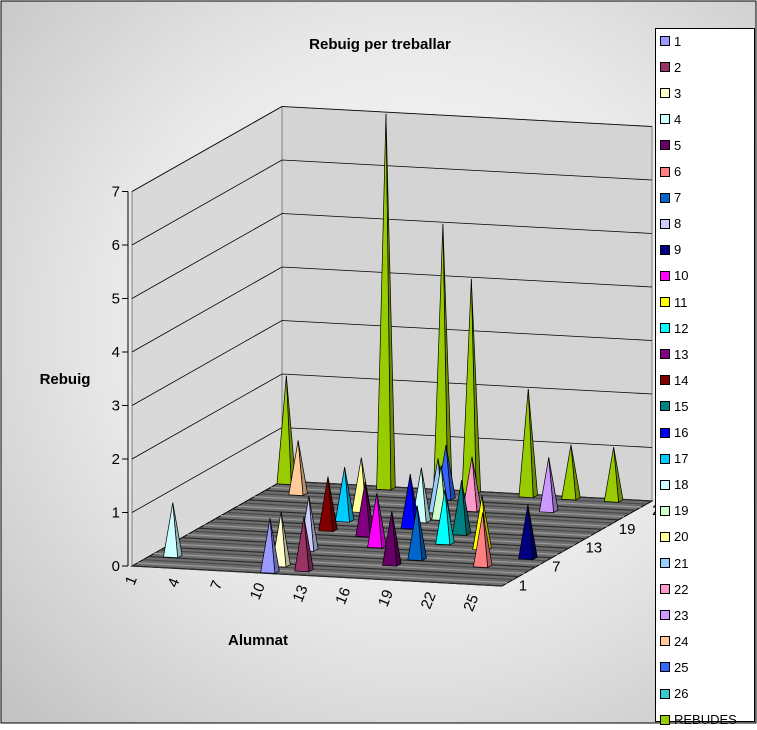 This screenshot has width=757, height=730. What do you see at coordinates (670, 93) in the screenshot?
I see `legend-item: 3` at bounding box center [670, 93].